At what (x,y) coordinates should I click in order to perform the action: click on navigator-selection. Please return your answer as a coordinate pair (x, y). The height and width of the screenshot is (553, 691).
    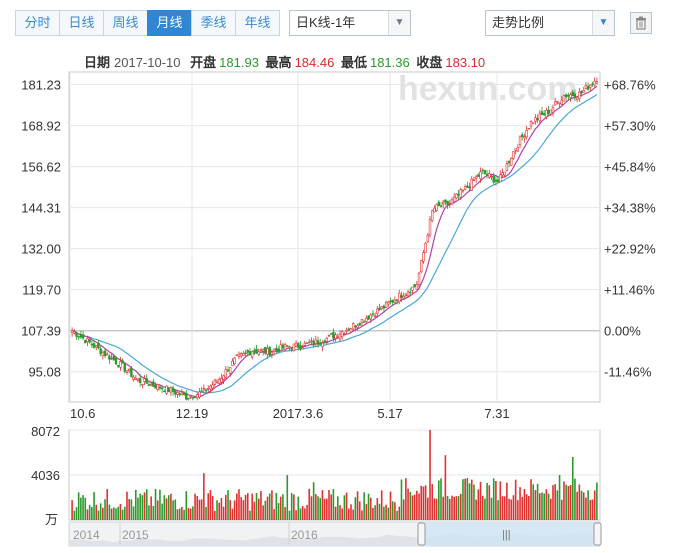
    Looking at the image, I should click on (510, 534).